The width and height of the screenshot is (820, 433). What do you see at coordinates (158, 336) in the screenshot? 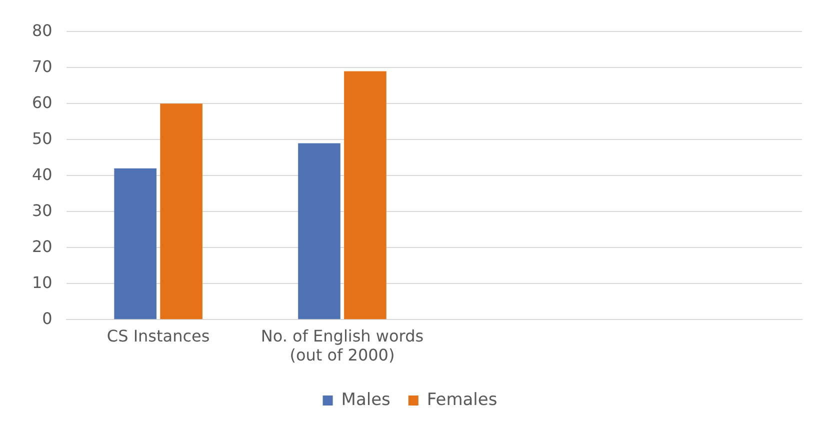
I see `x-tick-label: CS Instances` at bounding box center [158, 336].